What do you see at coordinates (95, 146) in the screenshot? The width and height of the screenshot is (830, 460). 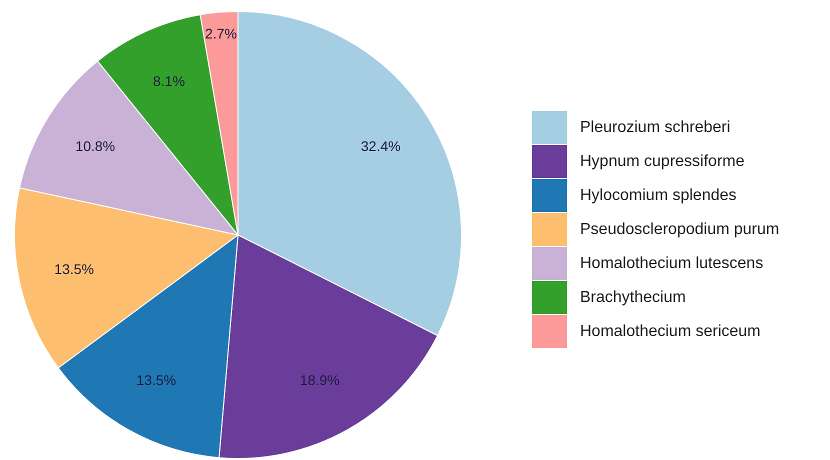 I see `data-label: 10.8%` at bounding box center [95, 146].